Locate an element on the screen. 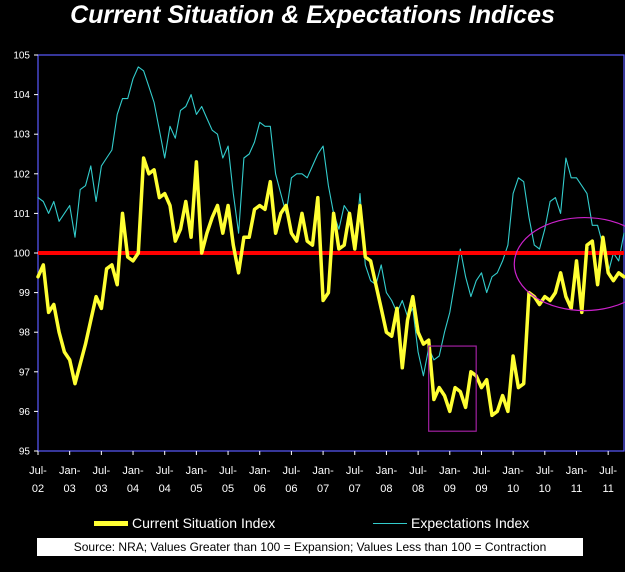 This screenshot has width=625, height=572. legend-expectations: Expectations Index is located at coordinates (451, 523).